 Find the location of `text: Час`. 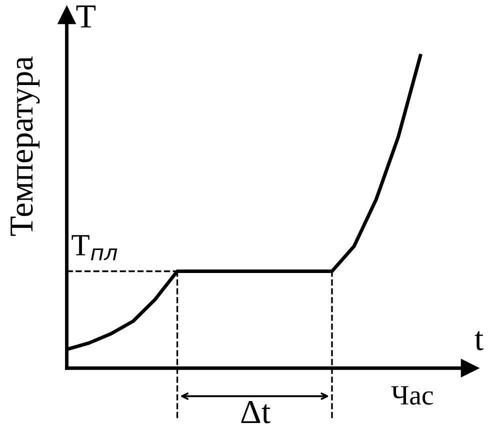

text: Час is located at coordinates (412, 395).